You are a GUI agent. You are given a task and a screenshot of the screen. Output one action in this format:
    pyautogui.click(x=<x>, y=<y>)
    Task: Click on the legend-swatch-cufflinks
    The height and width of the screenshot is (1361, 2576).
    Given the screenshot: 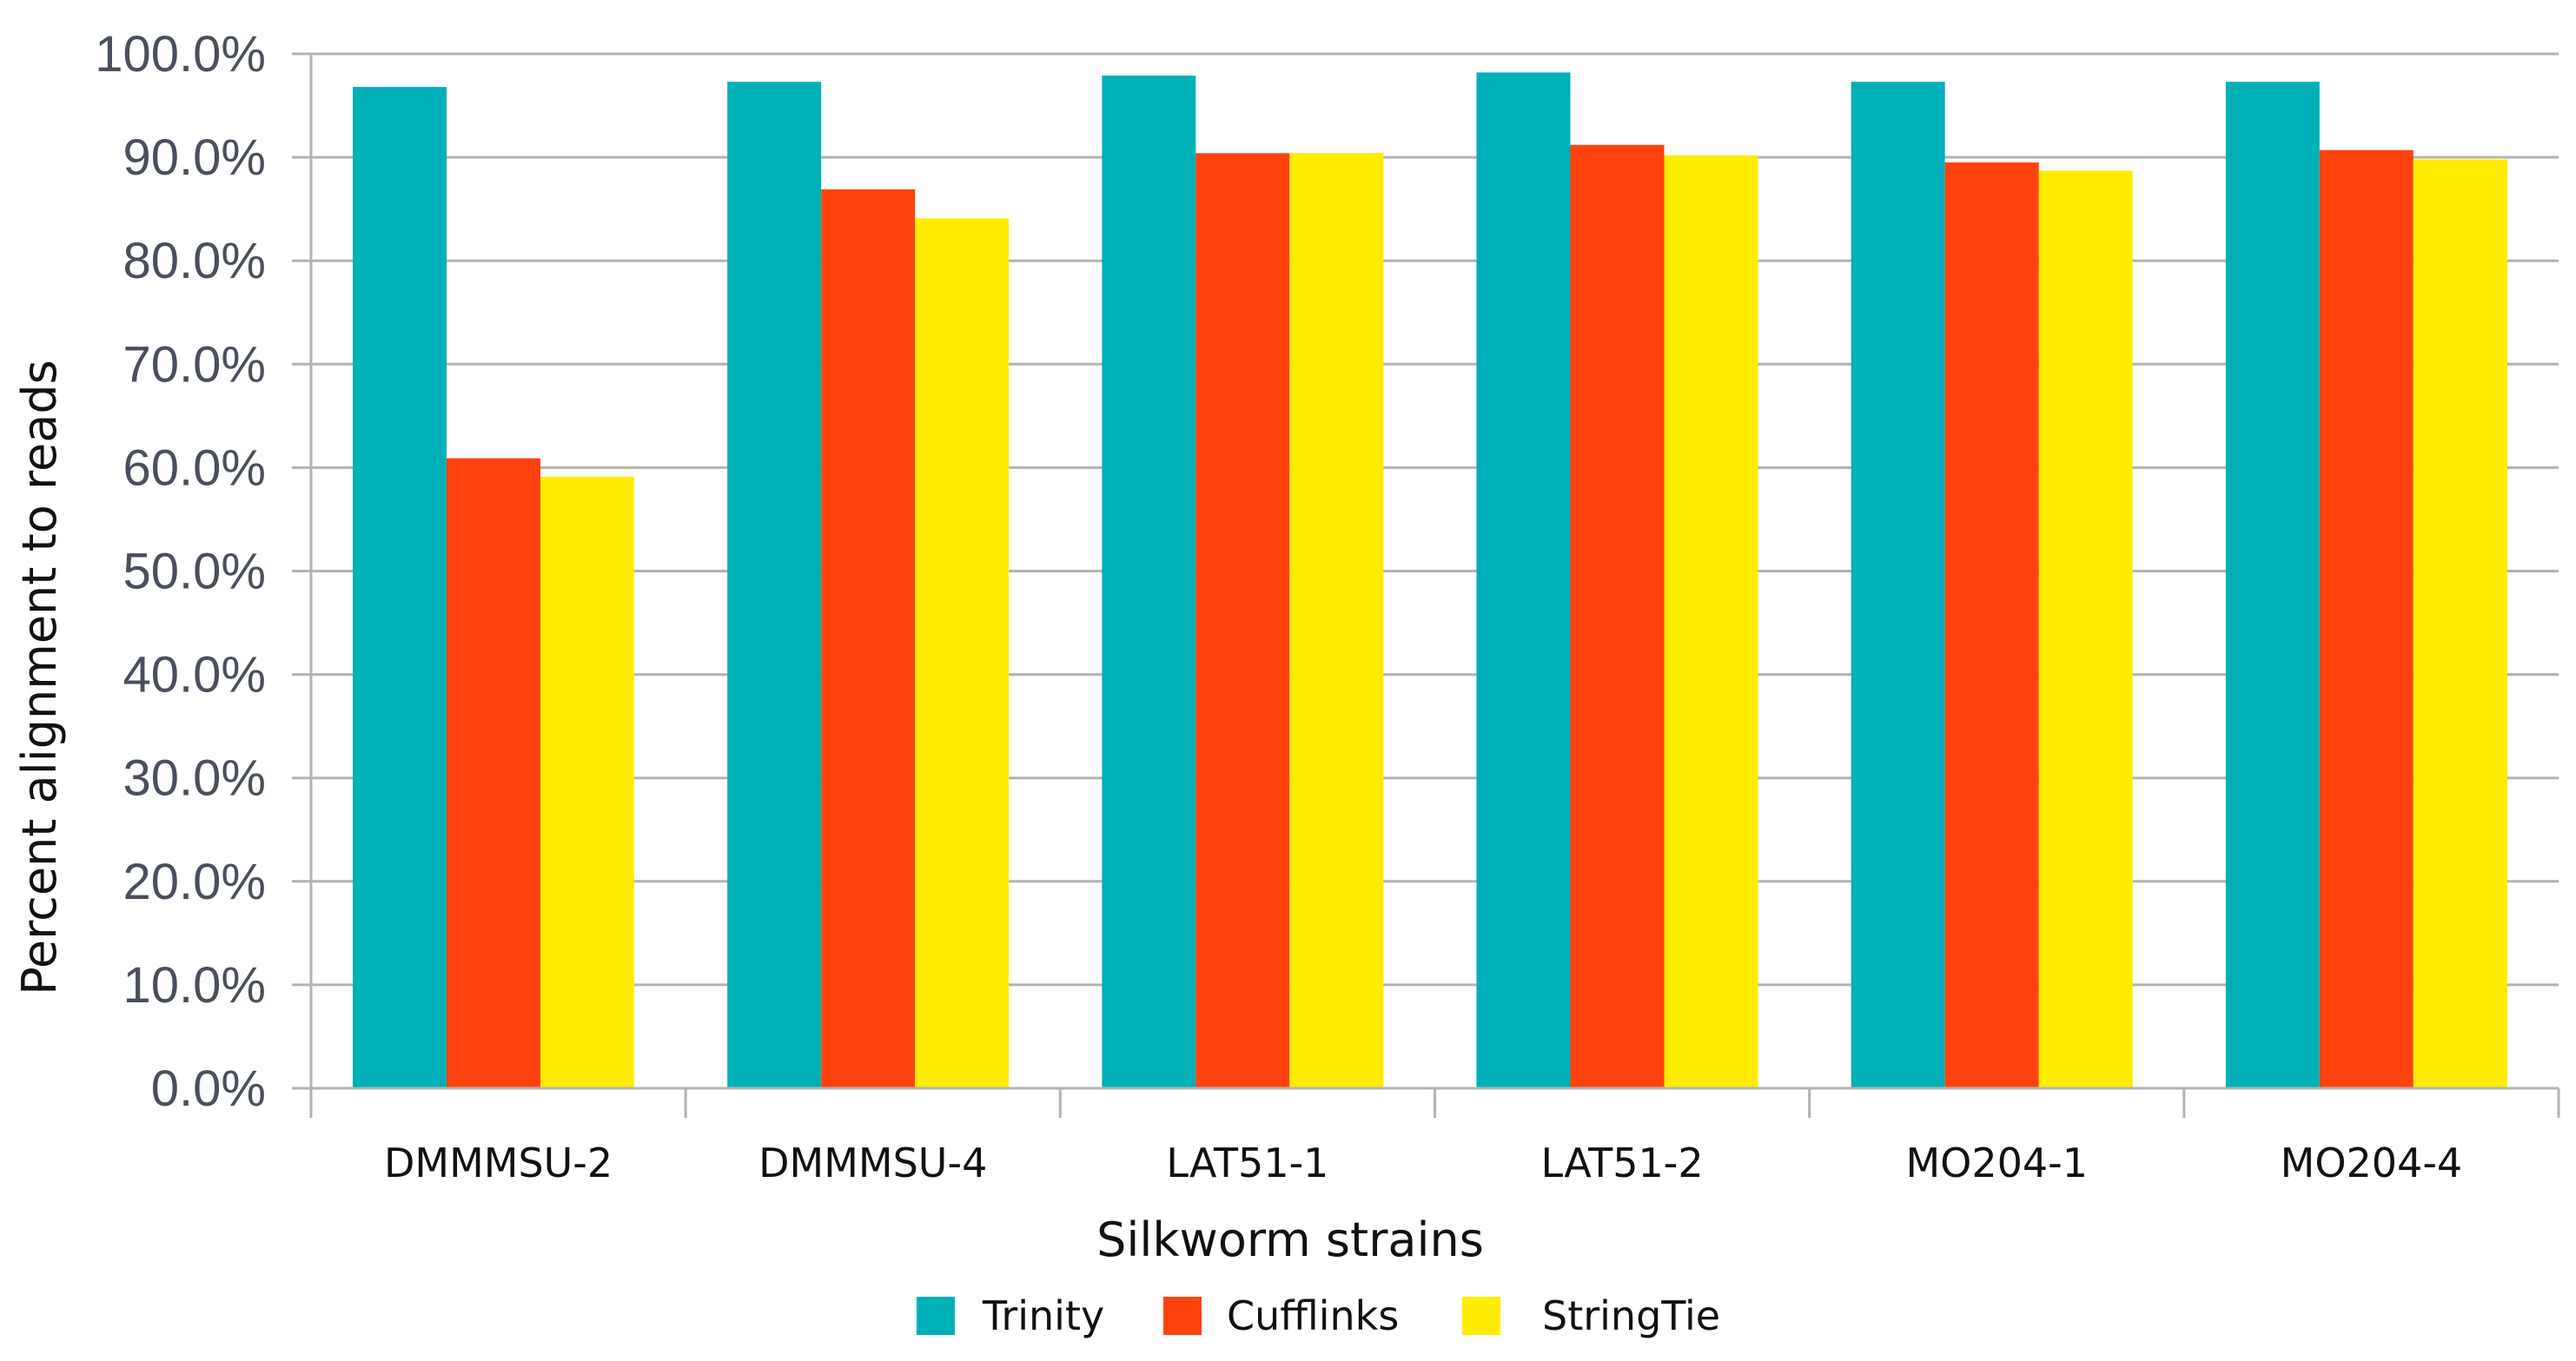 What is the action you would take?
    pyautogui.click(x=1182, y=1316)
    